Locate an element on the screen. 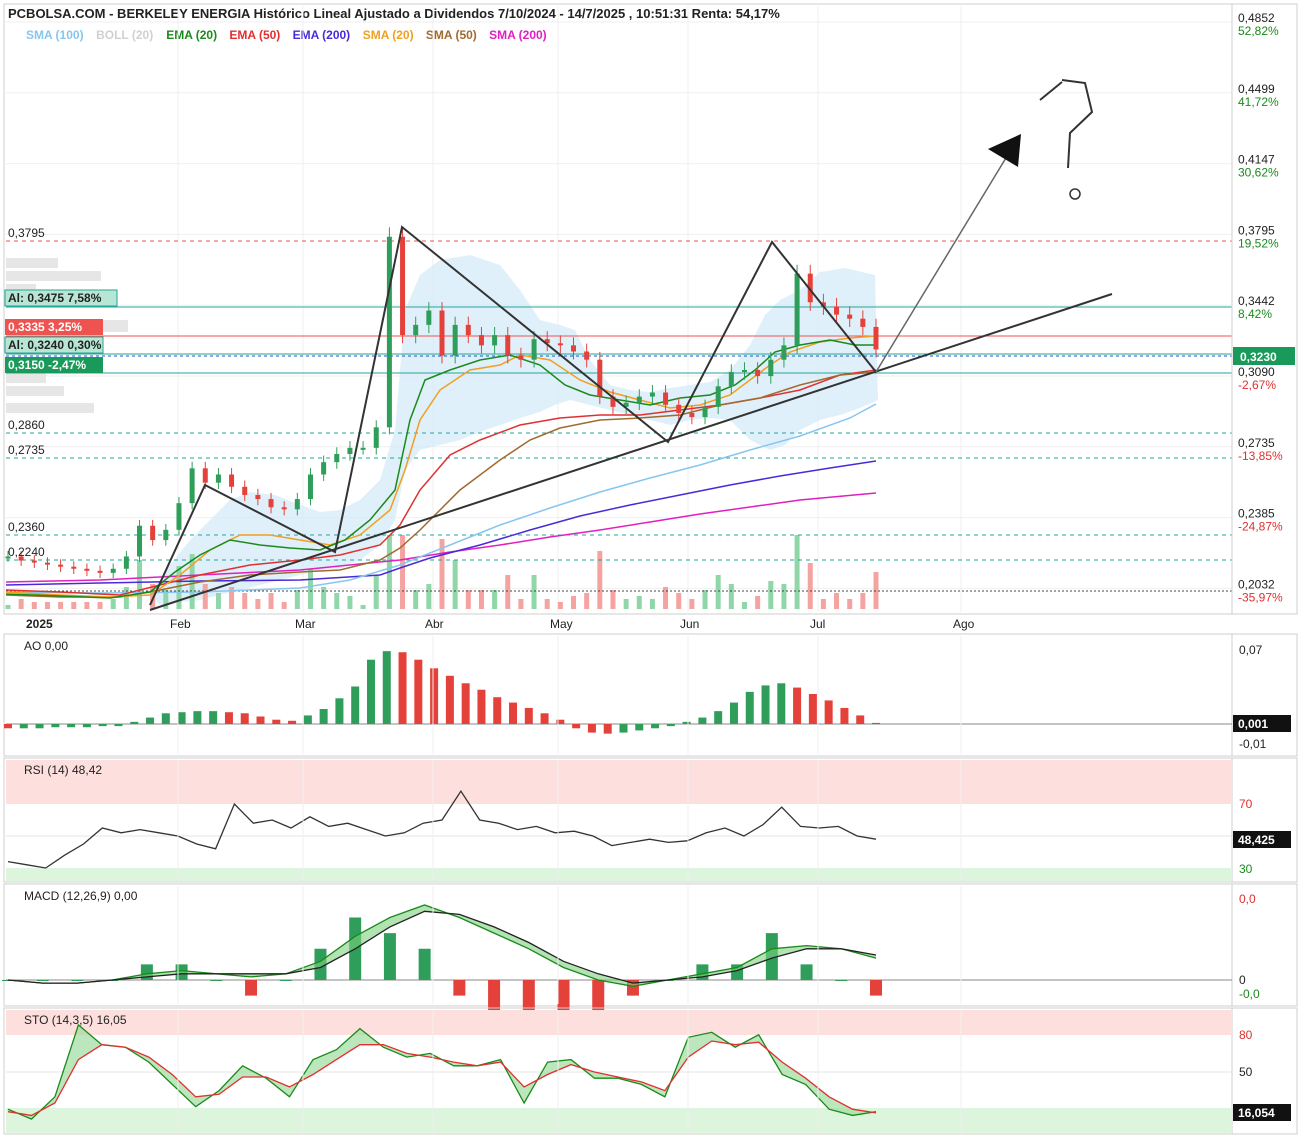  alert-label-0-3475: Al: 0,3475 7,58% is located at coordinates (55, 298).